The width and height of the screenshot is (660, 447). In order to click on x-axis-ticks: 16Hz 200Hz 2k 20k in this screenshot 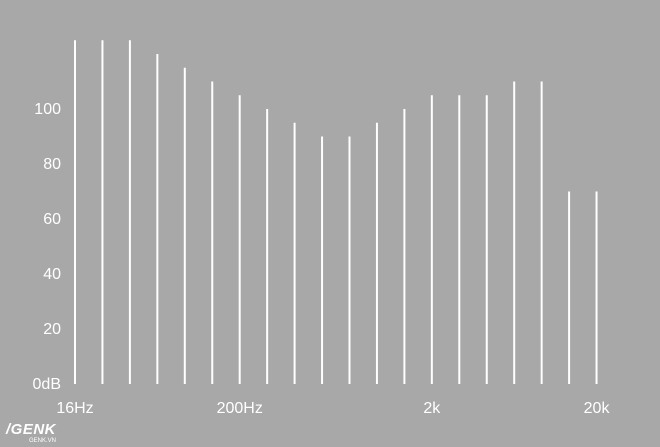, I will do `click(333, 408)`.